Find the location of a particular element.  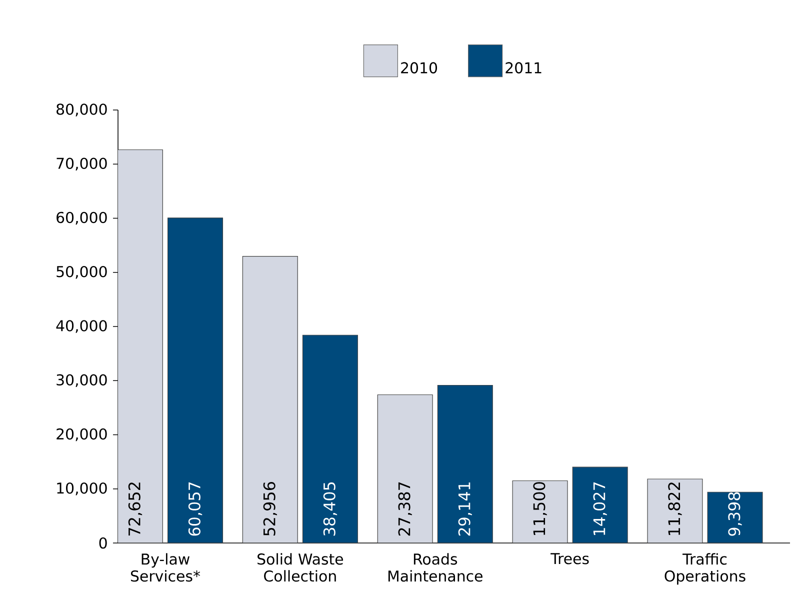

legend-label: 2010 is located at coordinates (419, 68).